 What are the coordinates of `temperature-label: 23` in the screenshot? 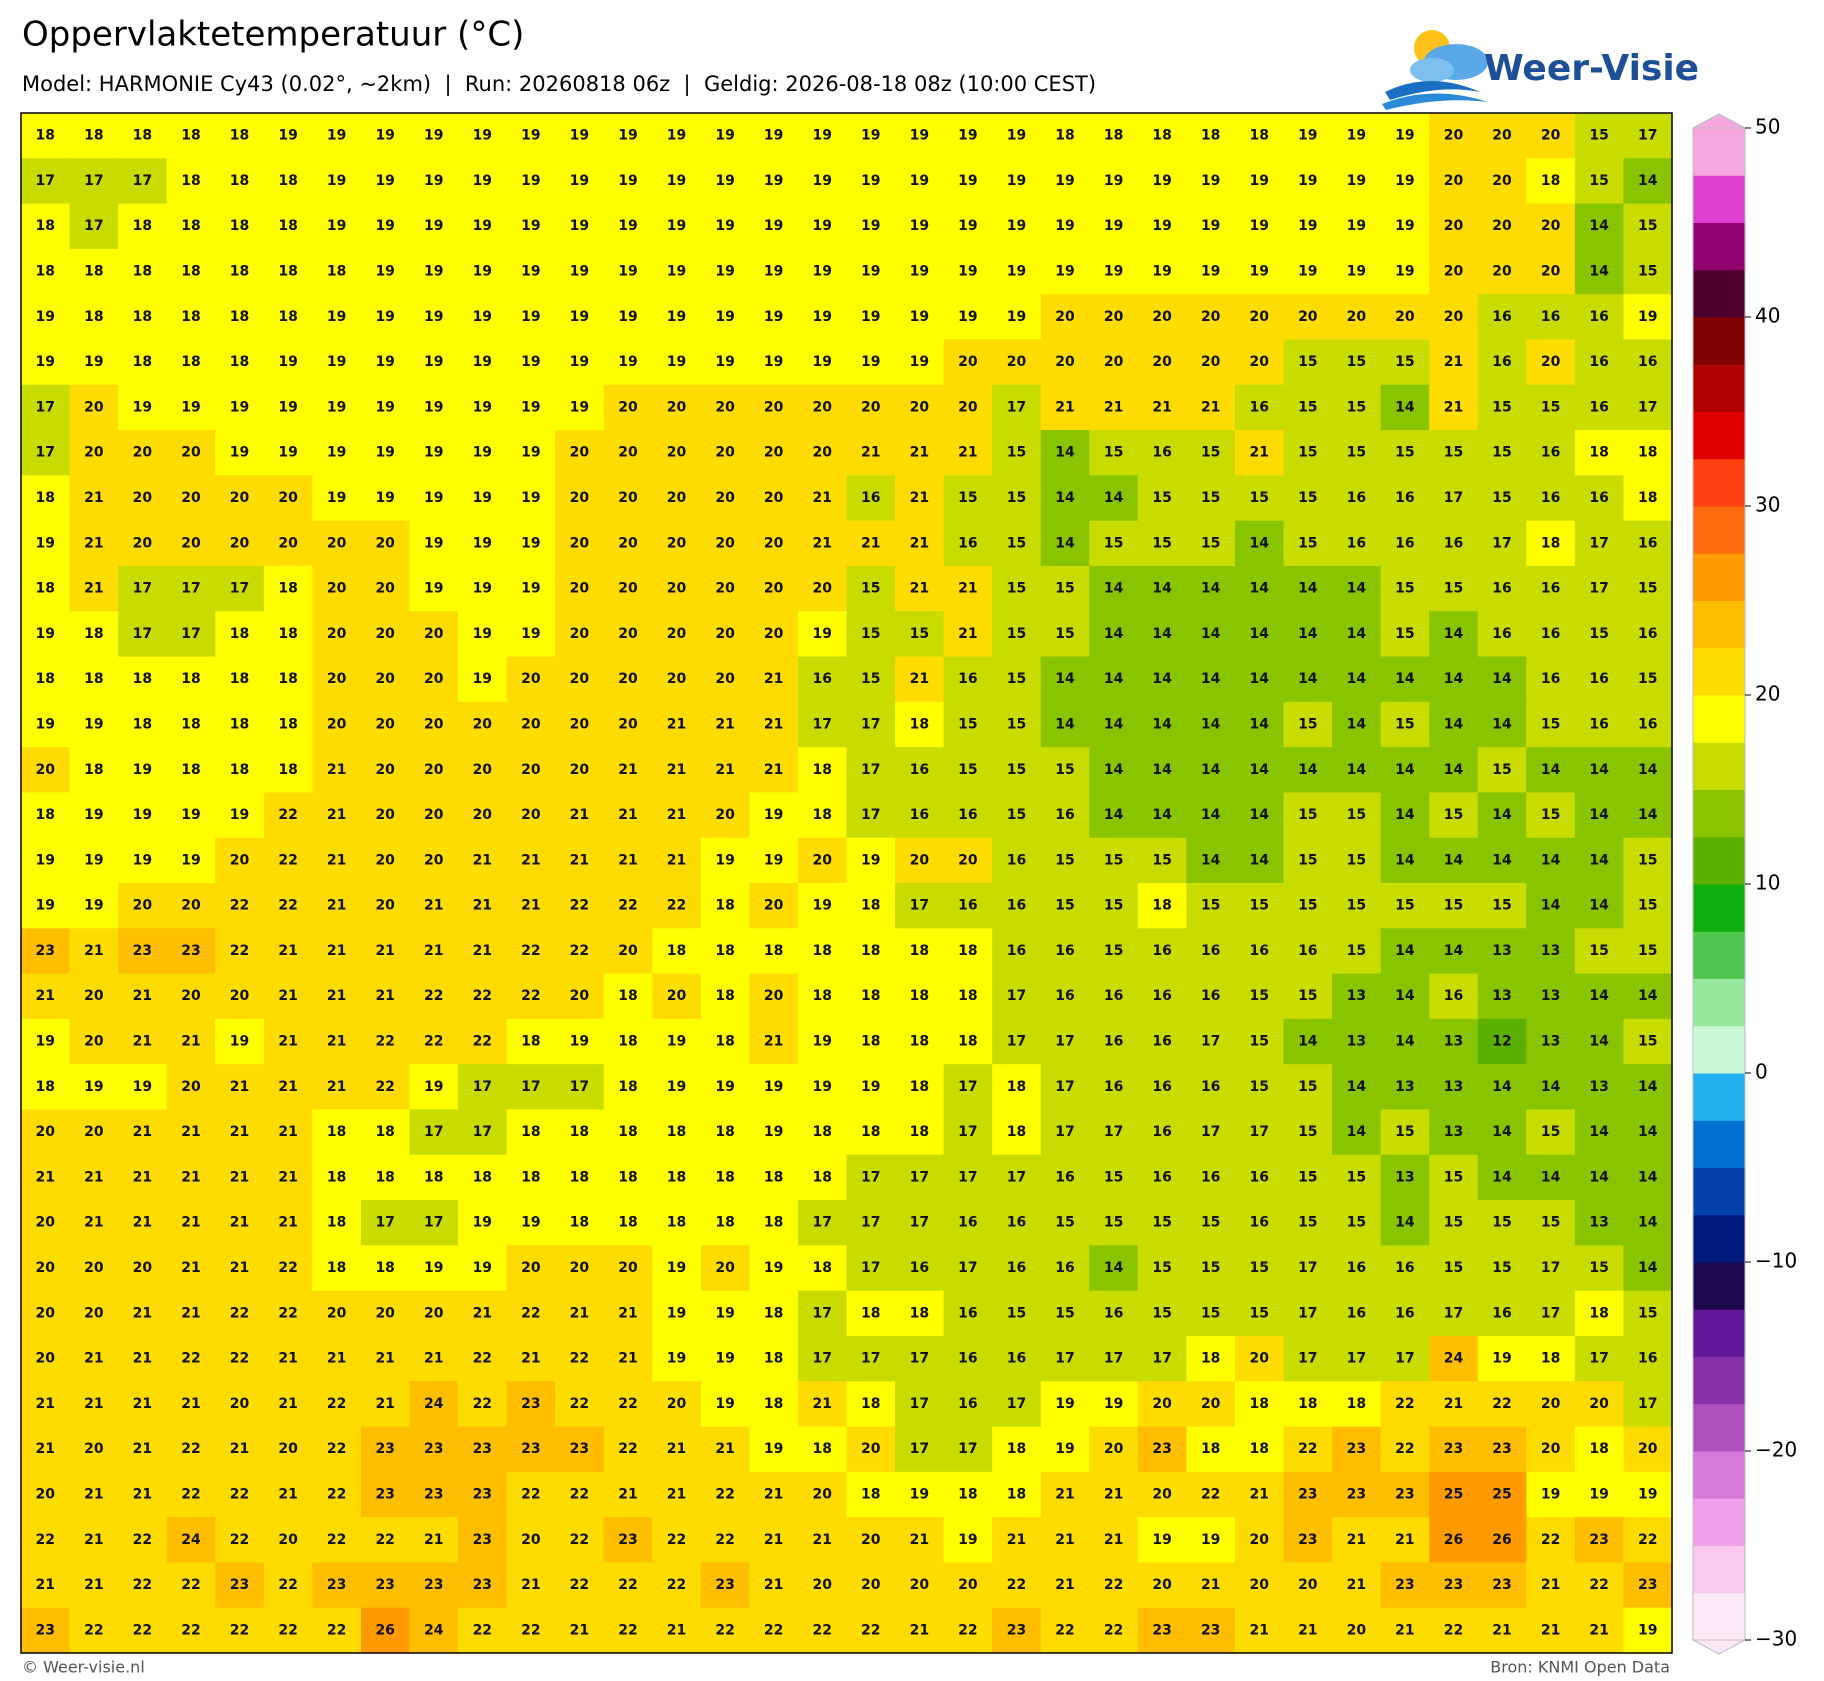 It's located at (530, 1404).